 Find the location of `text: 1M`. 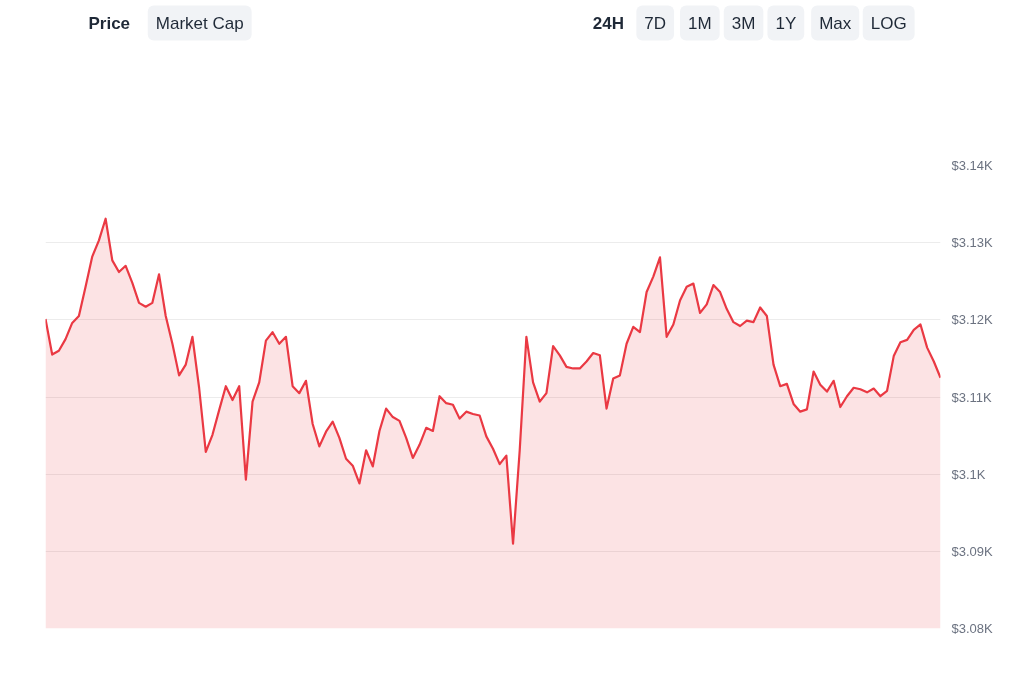

text: 1M is located at coordinates (700, 23).